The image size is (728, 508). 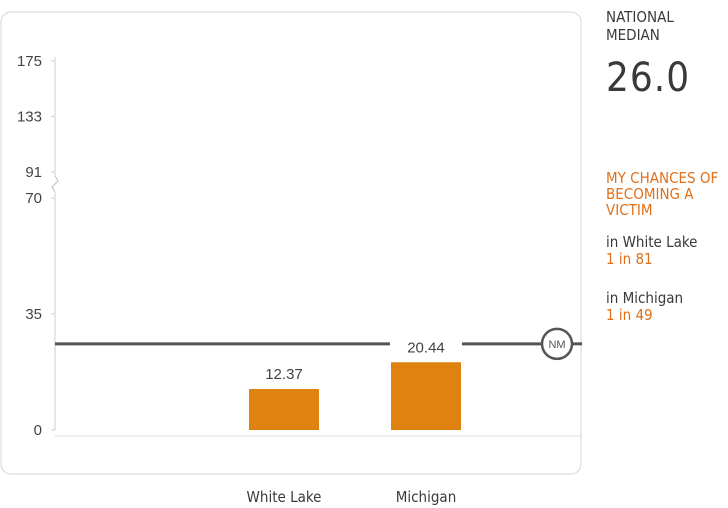 What do you see at coordinates (662, 194) in the screenshot?
I see `chances-title: MY CHANCES OF BECOMING A VICTIM` at bounding box center [662, 194].